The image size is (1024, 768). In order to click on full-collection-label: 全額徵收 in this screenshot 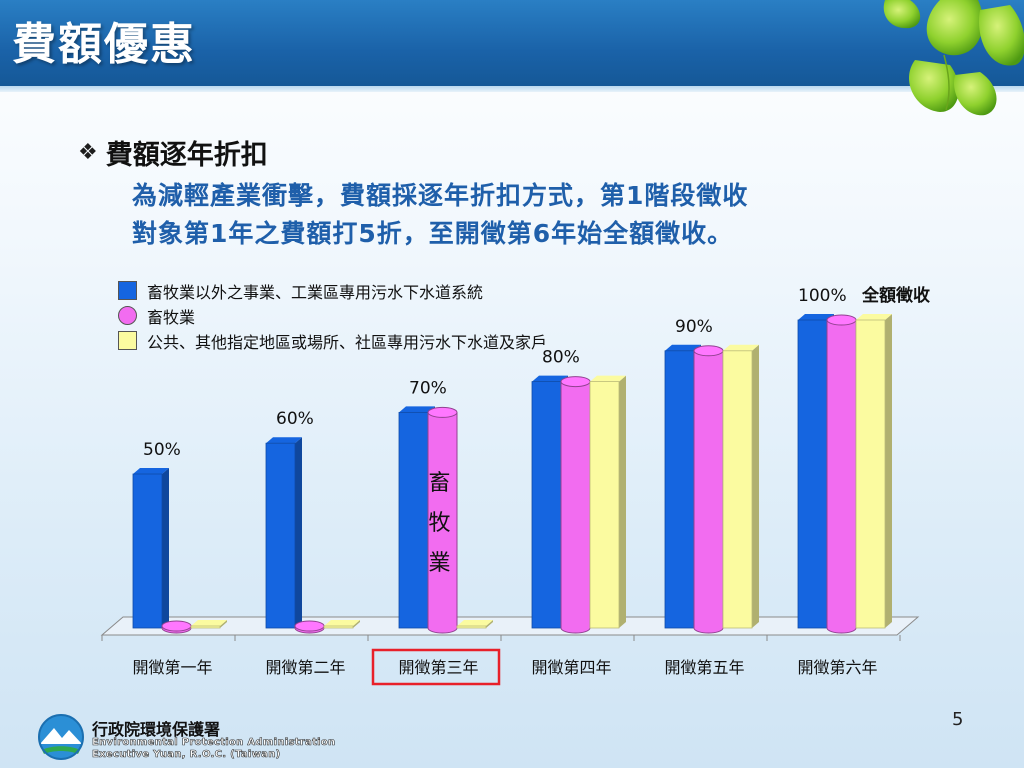, I will do `click(895, 295)`.